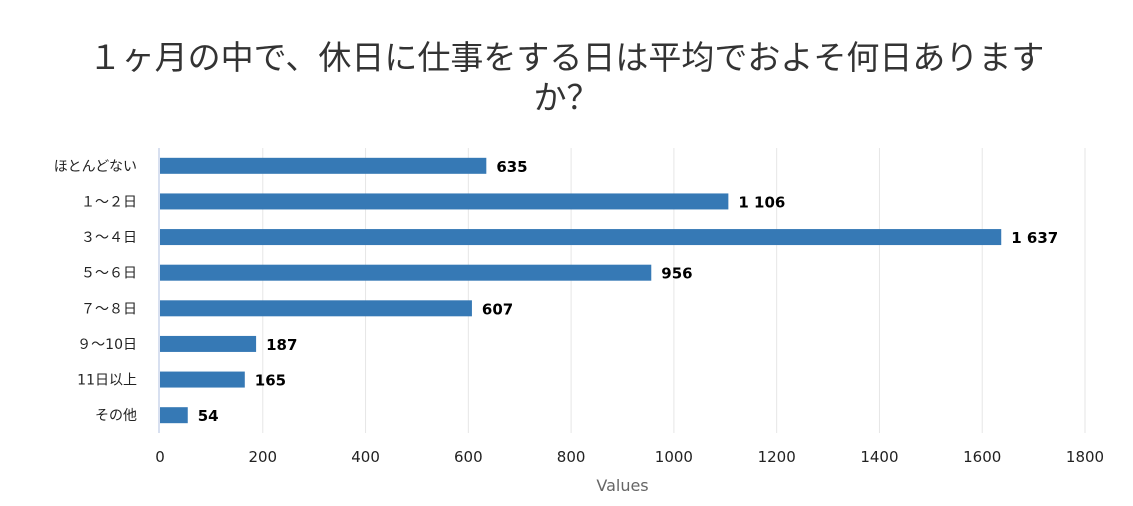 The image size is (1133, 506). What do you see at coordinates (262, 457) in the screenshot?
I see `x-tick-label: 200` at bounding box center [262, 457].